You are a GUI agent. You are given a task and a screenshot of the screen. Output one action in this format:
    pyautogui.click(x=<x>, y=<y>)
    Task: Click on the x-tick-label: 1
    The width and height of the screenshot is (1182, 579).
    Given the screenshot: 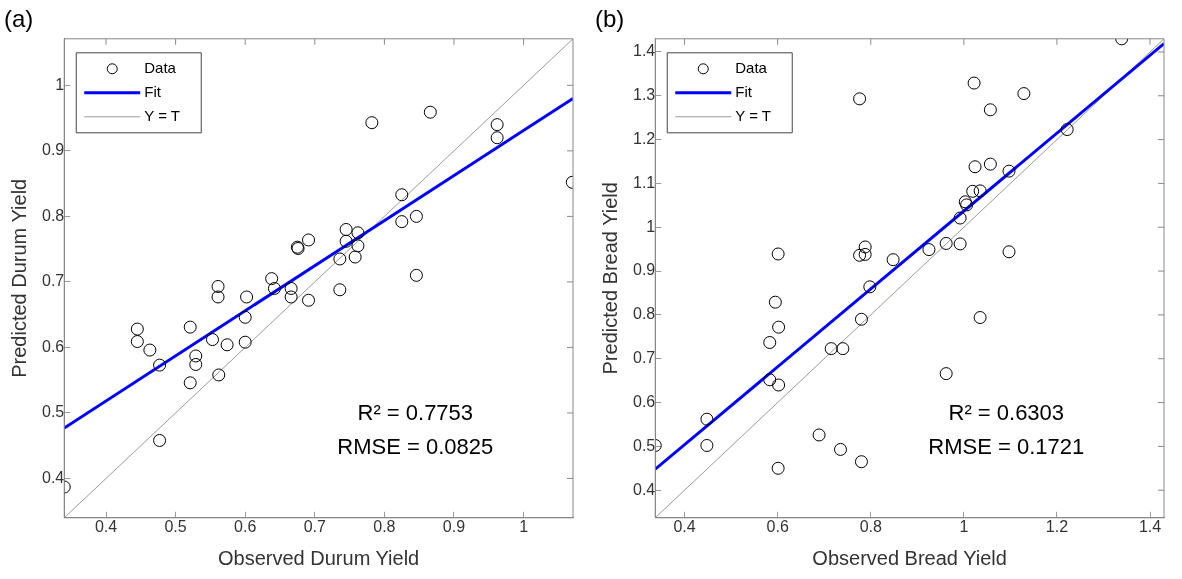 What is the action you would take?
    pyautogui.click(x=964, y=526)
    